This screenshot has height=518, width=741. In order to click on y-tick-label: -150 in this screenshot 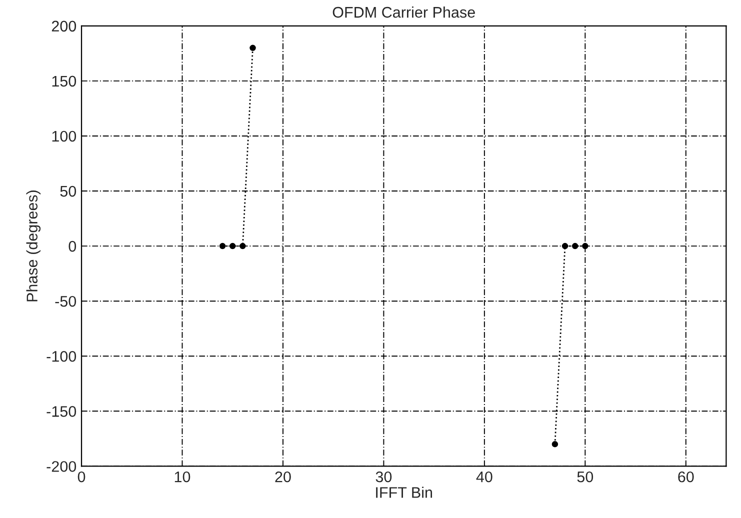, I will do `click(61, 411)`.